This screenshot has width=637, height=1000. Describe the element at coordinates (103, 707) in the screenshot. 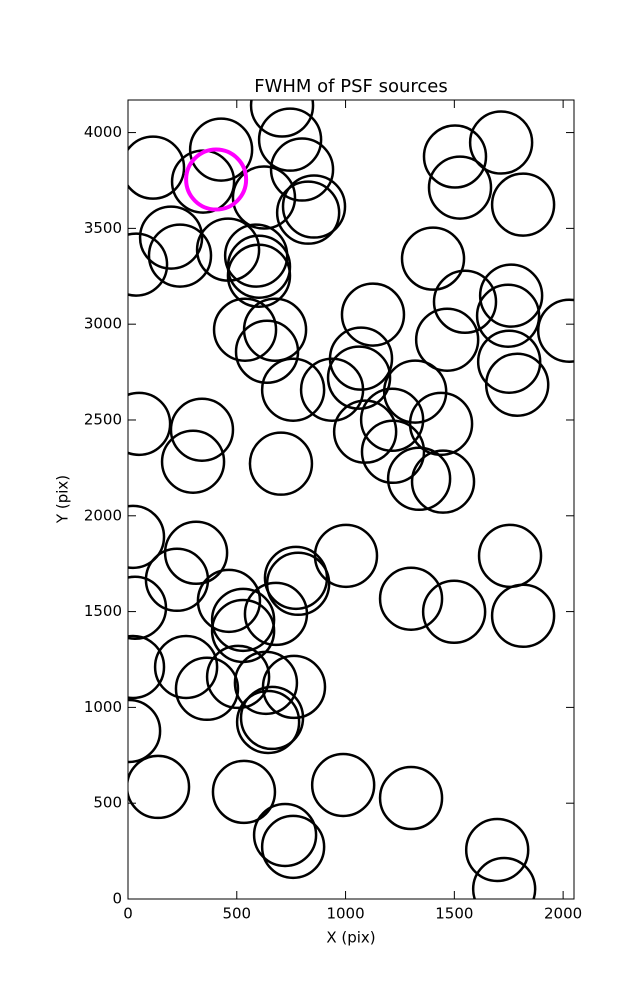

I see `y-tick-label: 1000` at that location.